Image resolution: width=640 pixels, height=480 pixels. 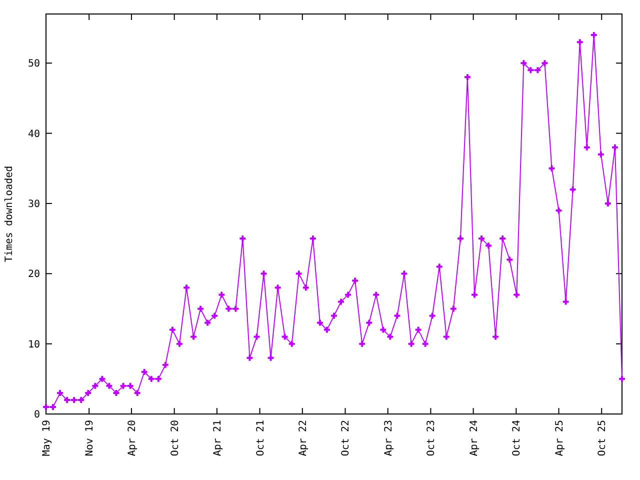 What do you see at coordinates (34, 64) in the screenshot?
I see `y-tick-label: 50` at bounding box center [34, 64].